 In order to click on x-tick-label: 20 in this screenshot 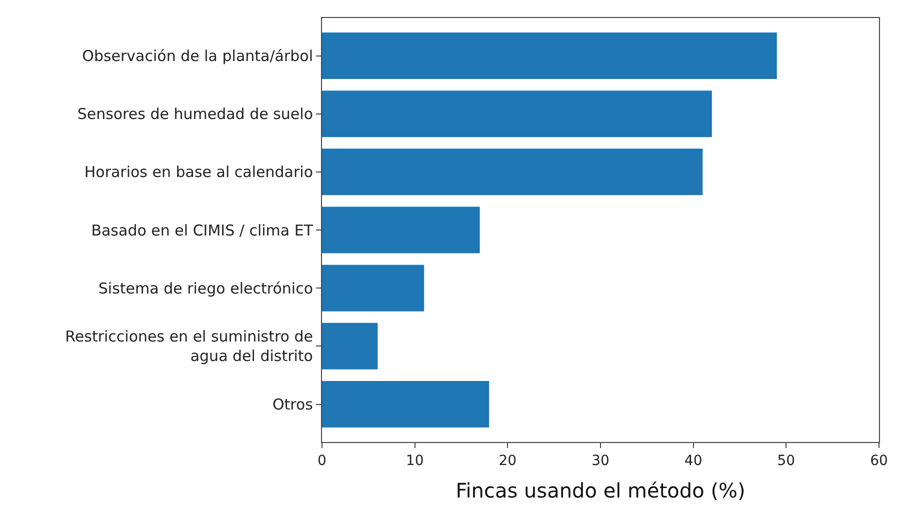, I will do `click(507, 460)`.